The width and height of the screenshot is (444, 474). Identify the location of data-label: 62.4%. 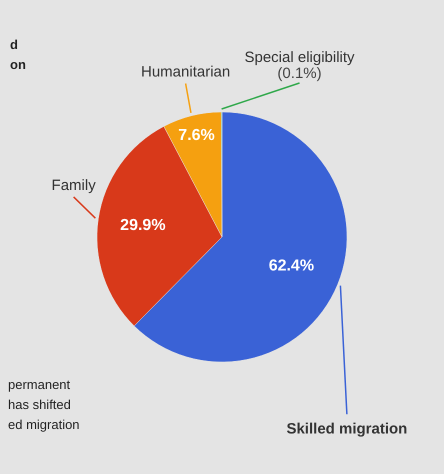
(291, 265).